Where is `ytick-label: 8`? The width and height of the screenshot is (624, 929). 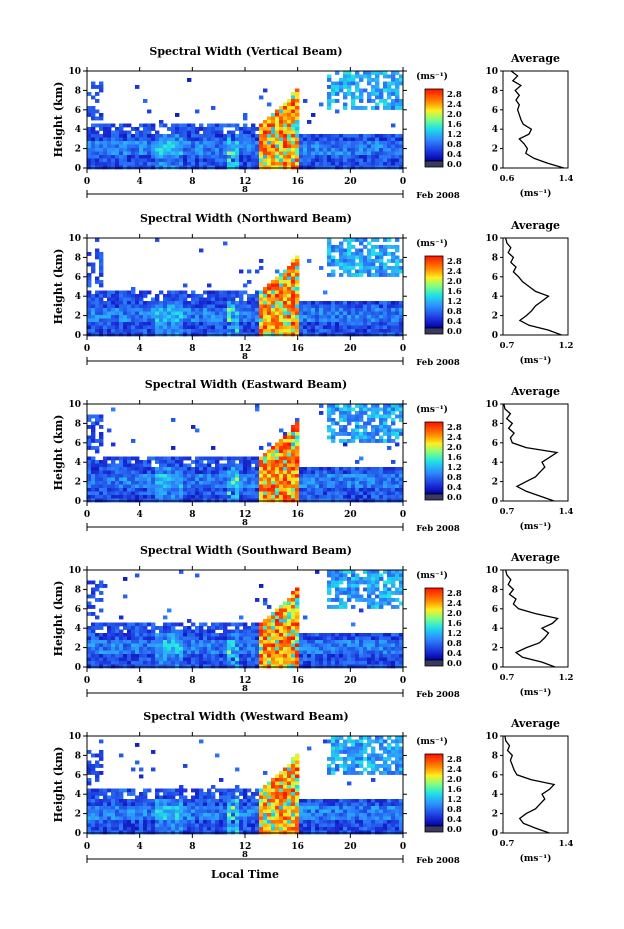 ytick-label: 8 is located at coordinates (78, 590).